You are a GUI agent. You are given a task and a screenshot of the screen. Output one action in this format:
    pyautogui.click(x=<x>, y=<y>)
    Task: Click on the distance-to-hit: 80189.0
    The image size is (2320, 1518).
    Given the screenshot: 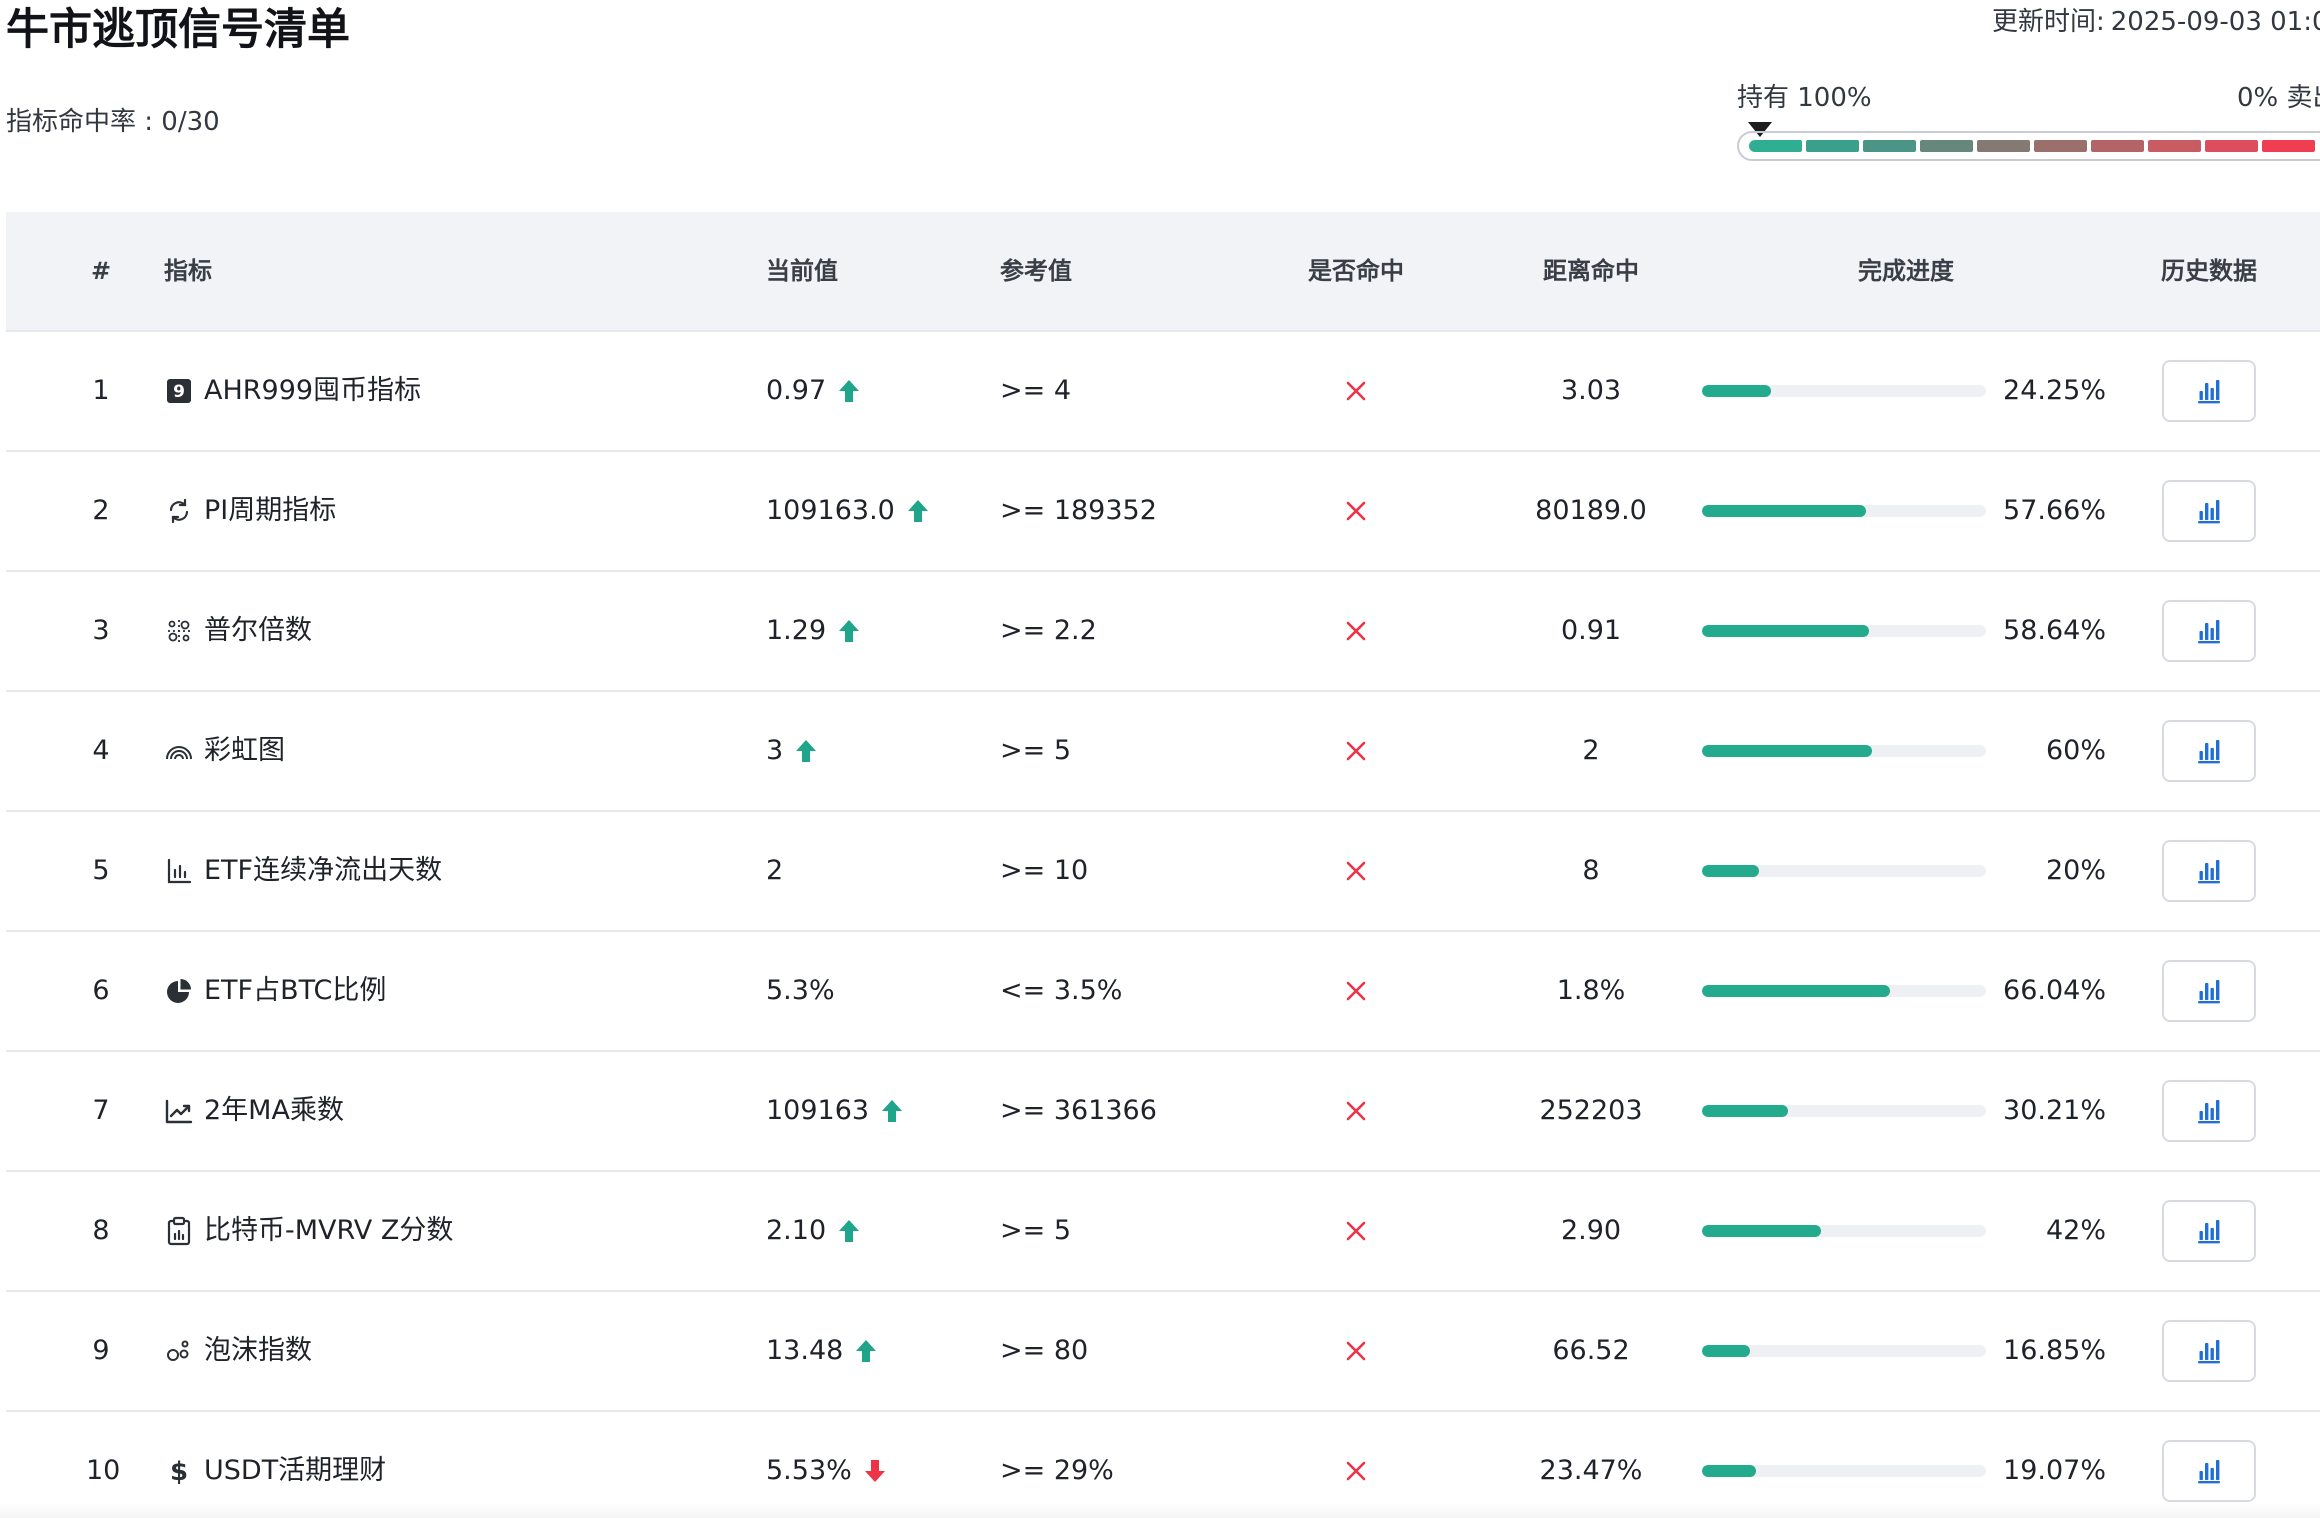 What is the action you would take?
    pyautogui.click(x=1591, y=510)
    